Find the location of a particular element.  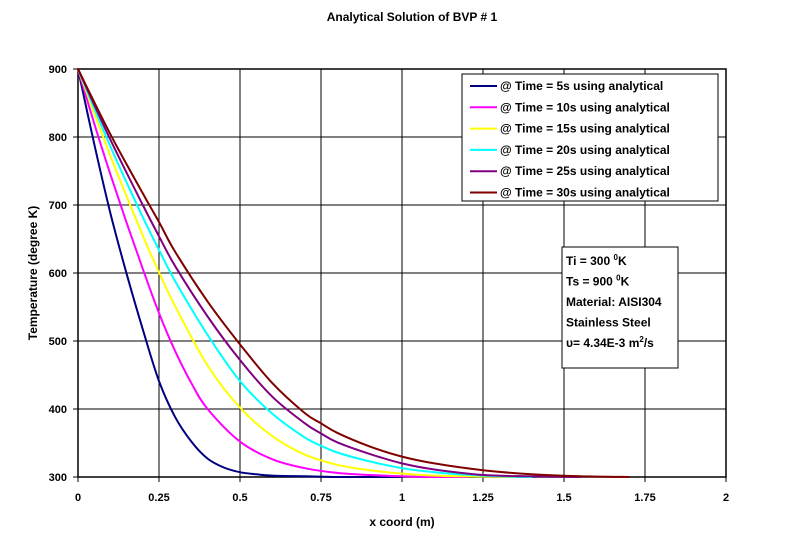

x-axis-title: x coord (m) is located at coordinates (401, 522).